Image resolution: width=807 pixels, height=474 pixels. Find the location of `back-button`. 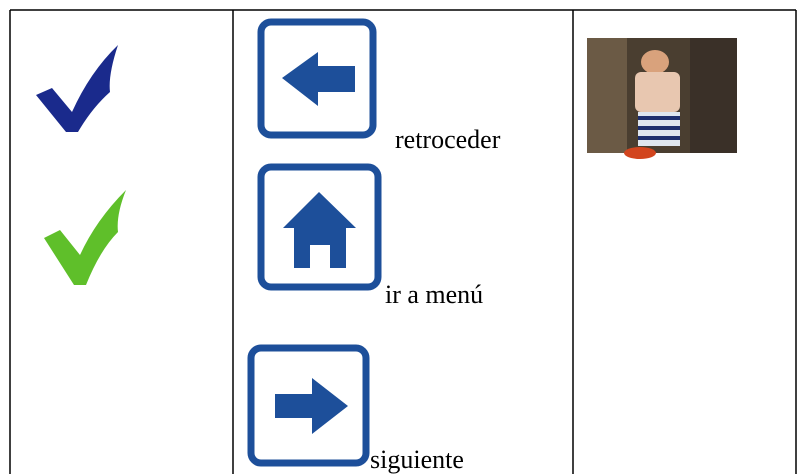

back-button is located at coordinates (317, 78).